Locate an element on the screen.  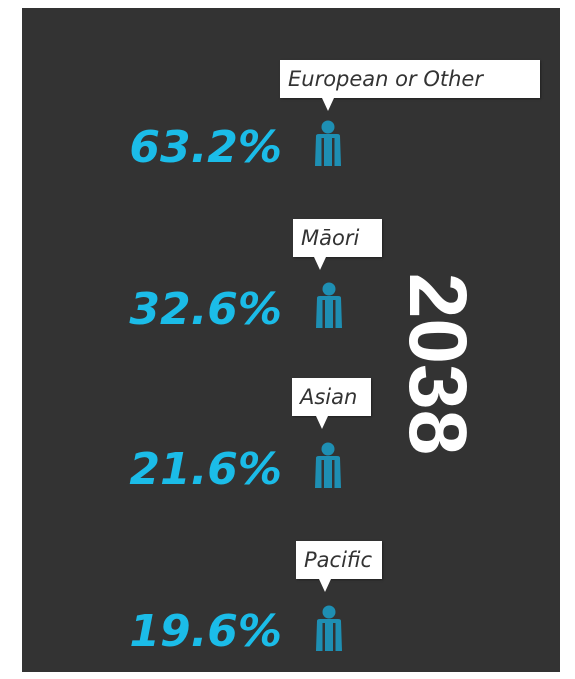
ethnicity-label: Māori is located at coordinates (330, 238).